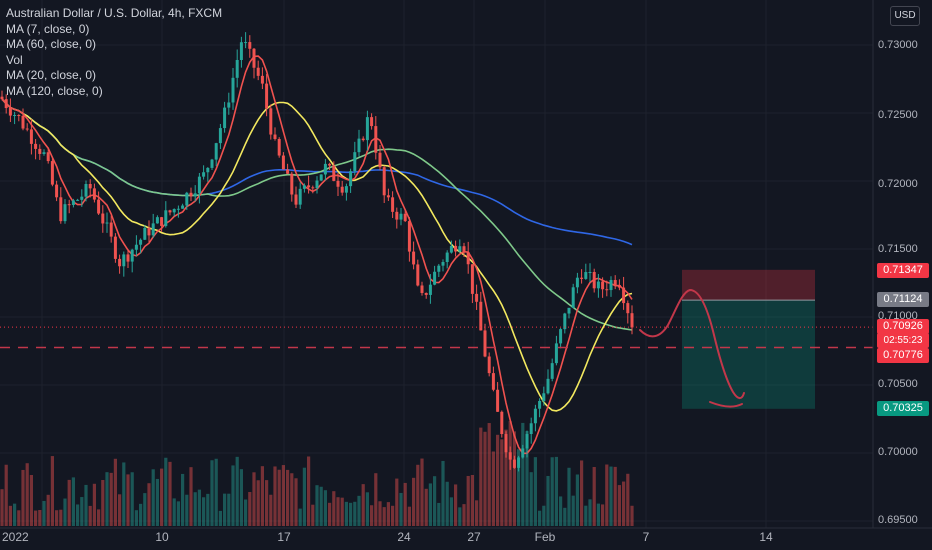  What do you see at coordinates (14, 59) in the screenshot?
I see `legend-vol: Vol` at bounding box center [14, 59].